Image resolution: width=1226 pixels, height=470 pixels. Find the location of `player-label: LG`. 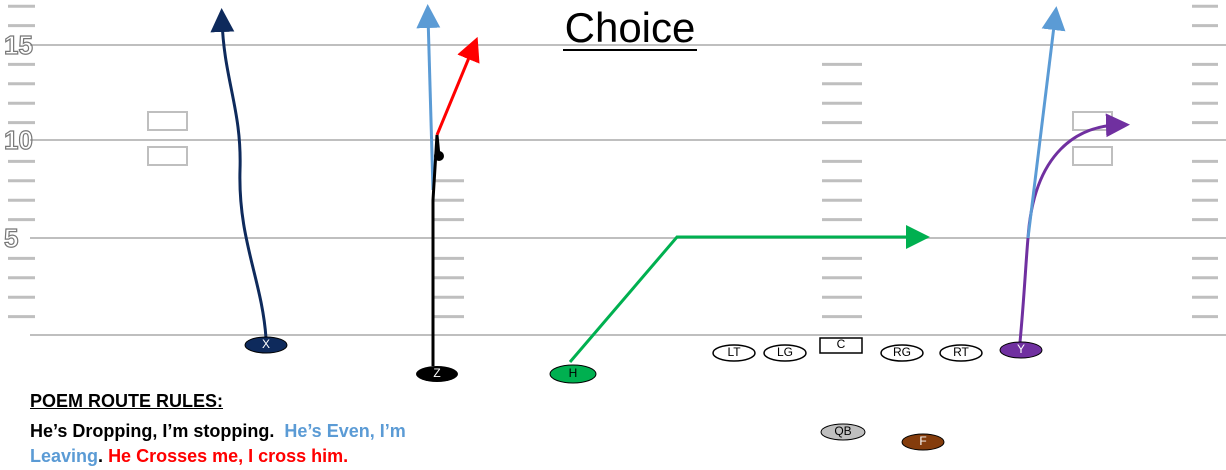

player-label: LG is located at coordinates (785, 352).